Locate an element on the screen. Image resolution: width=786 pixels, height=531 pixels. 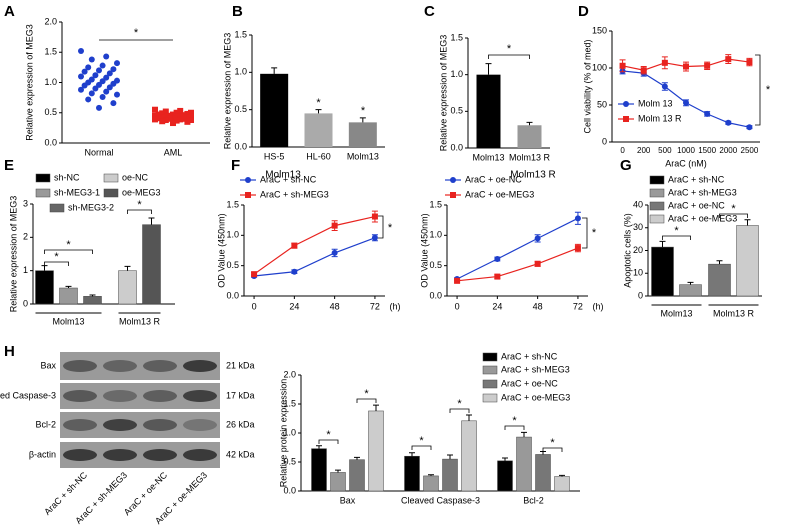
legend-label: sh-MEG3-1 is located at coordinates (77, 192).